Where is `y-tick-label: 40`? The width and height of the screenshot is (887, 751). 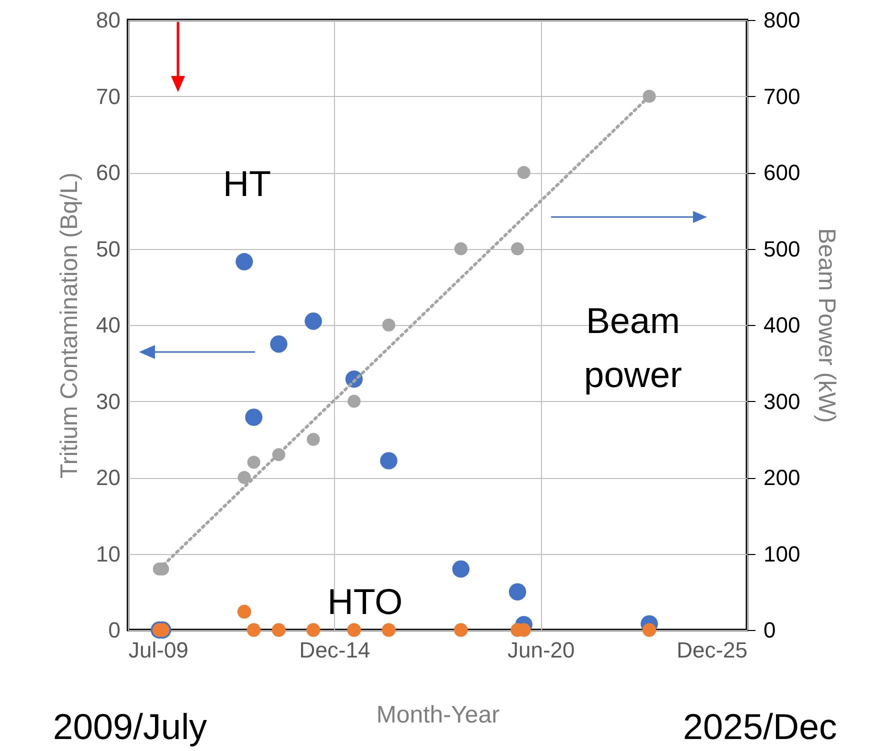
y-tick-label: 40 is located at coordinates (108, 325).